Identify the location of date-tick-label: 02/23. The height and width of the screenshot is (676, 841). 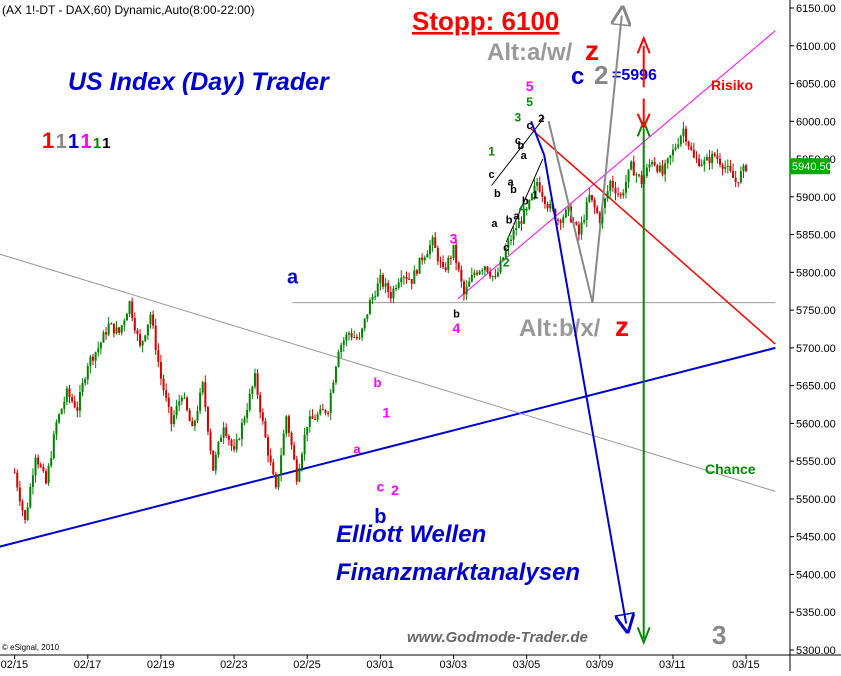
(234, 665).